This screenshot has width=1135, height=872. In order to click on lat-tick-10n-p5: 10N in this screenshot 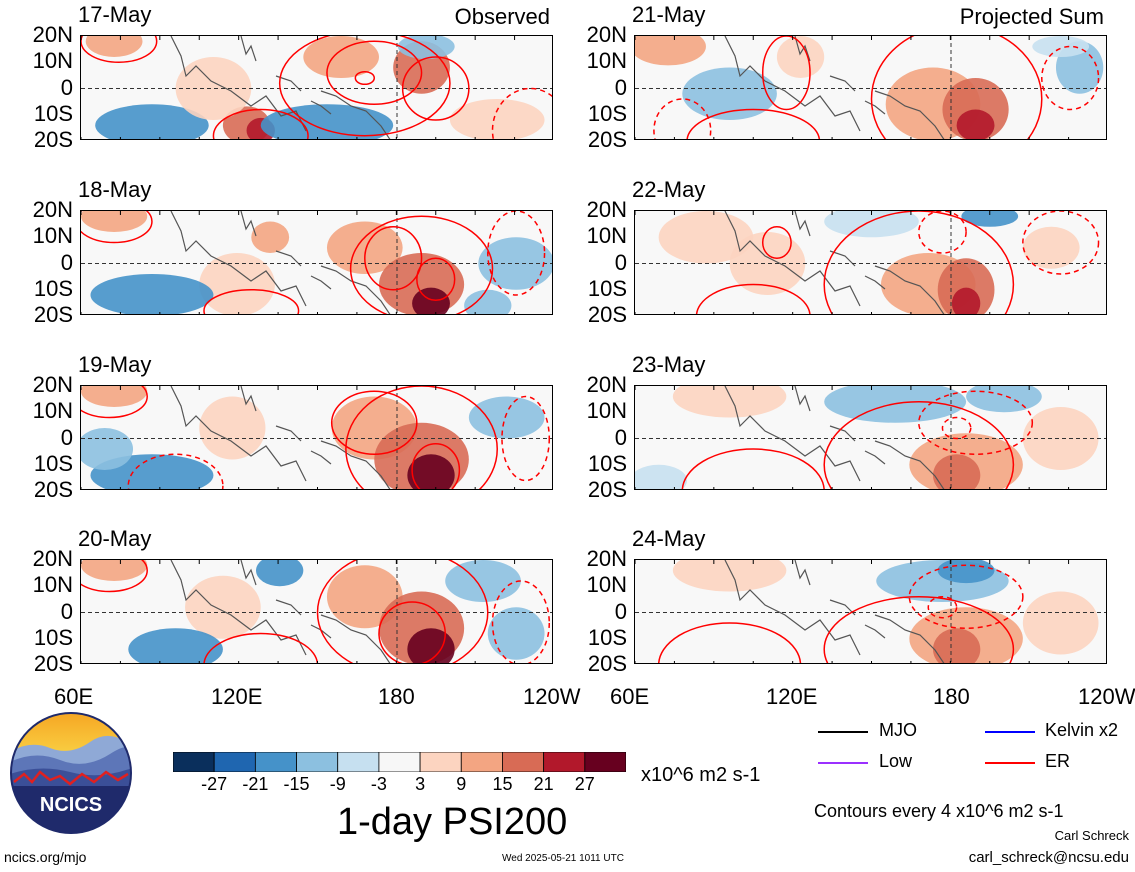, I will do `click(606, 61)`.